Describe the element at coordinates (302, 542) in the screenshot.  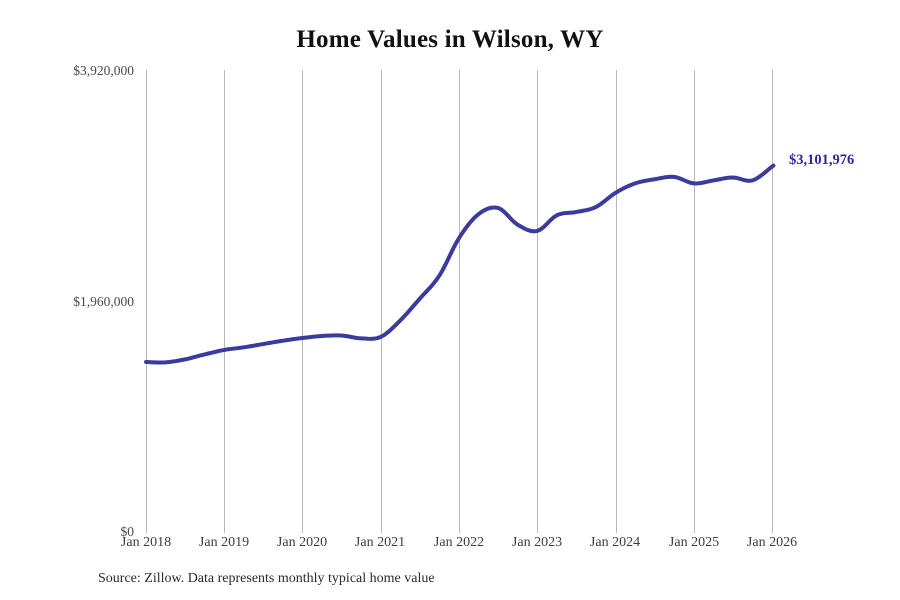
I see `x-axis-tick-label-2020: Jan 2020` at that location.